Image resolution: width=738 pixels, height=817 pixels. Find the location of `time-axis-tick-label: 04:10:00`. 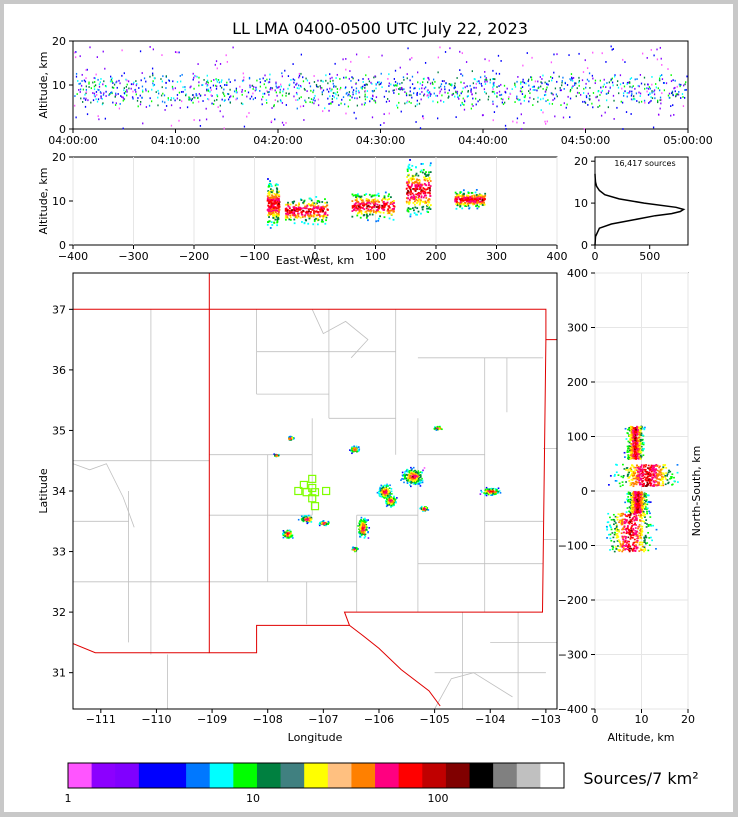

time-axis-tick-label: 04:10:00 is located at coordinates (175, 140).